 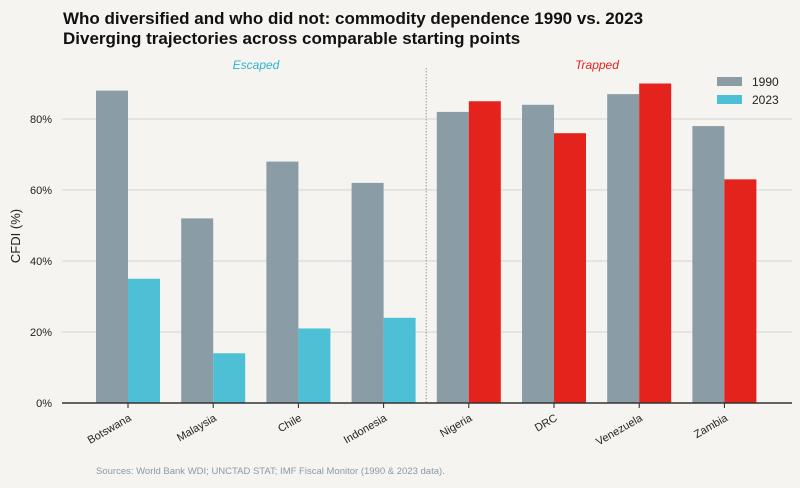 I want to click on bar-1990-venezuela, so click(x=623, y=249).